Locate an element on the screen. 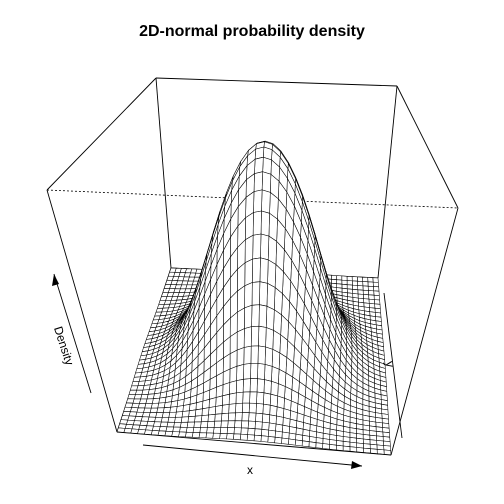 This screenshot has width=504, height=504. z-axis-arrow is located at coordinates (72, 333).